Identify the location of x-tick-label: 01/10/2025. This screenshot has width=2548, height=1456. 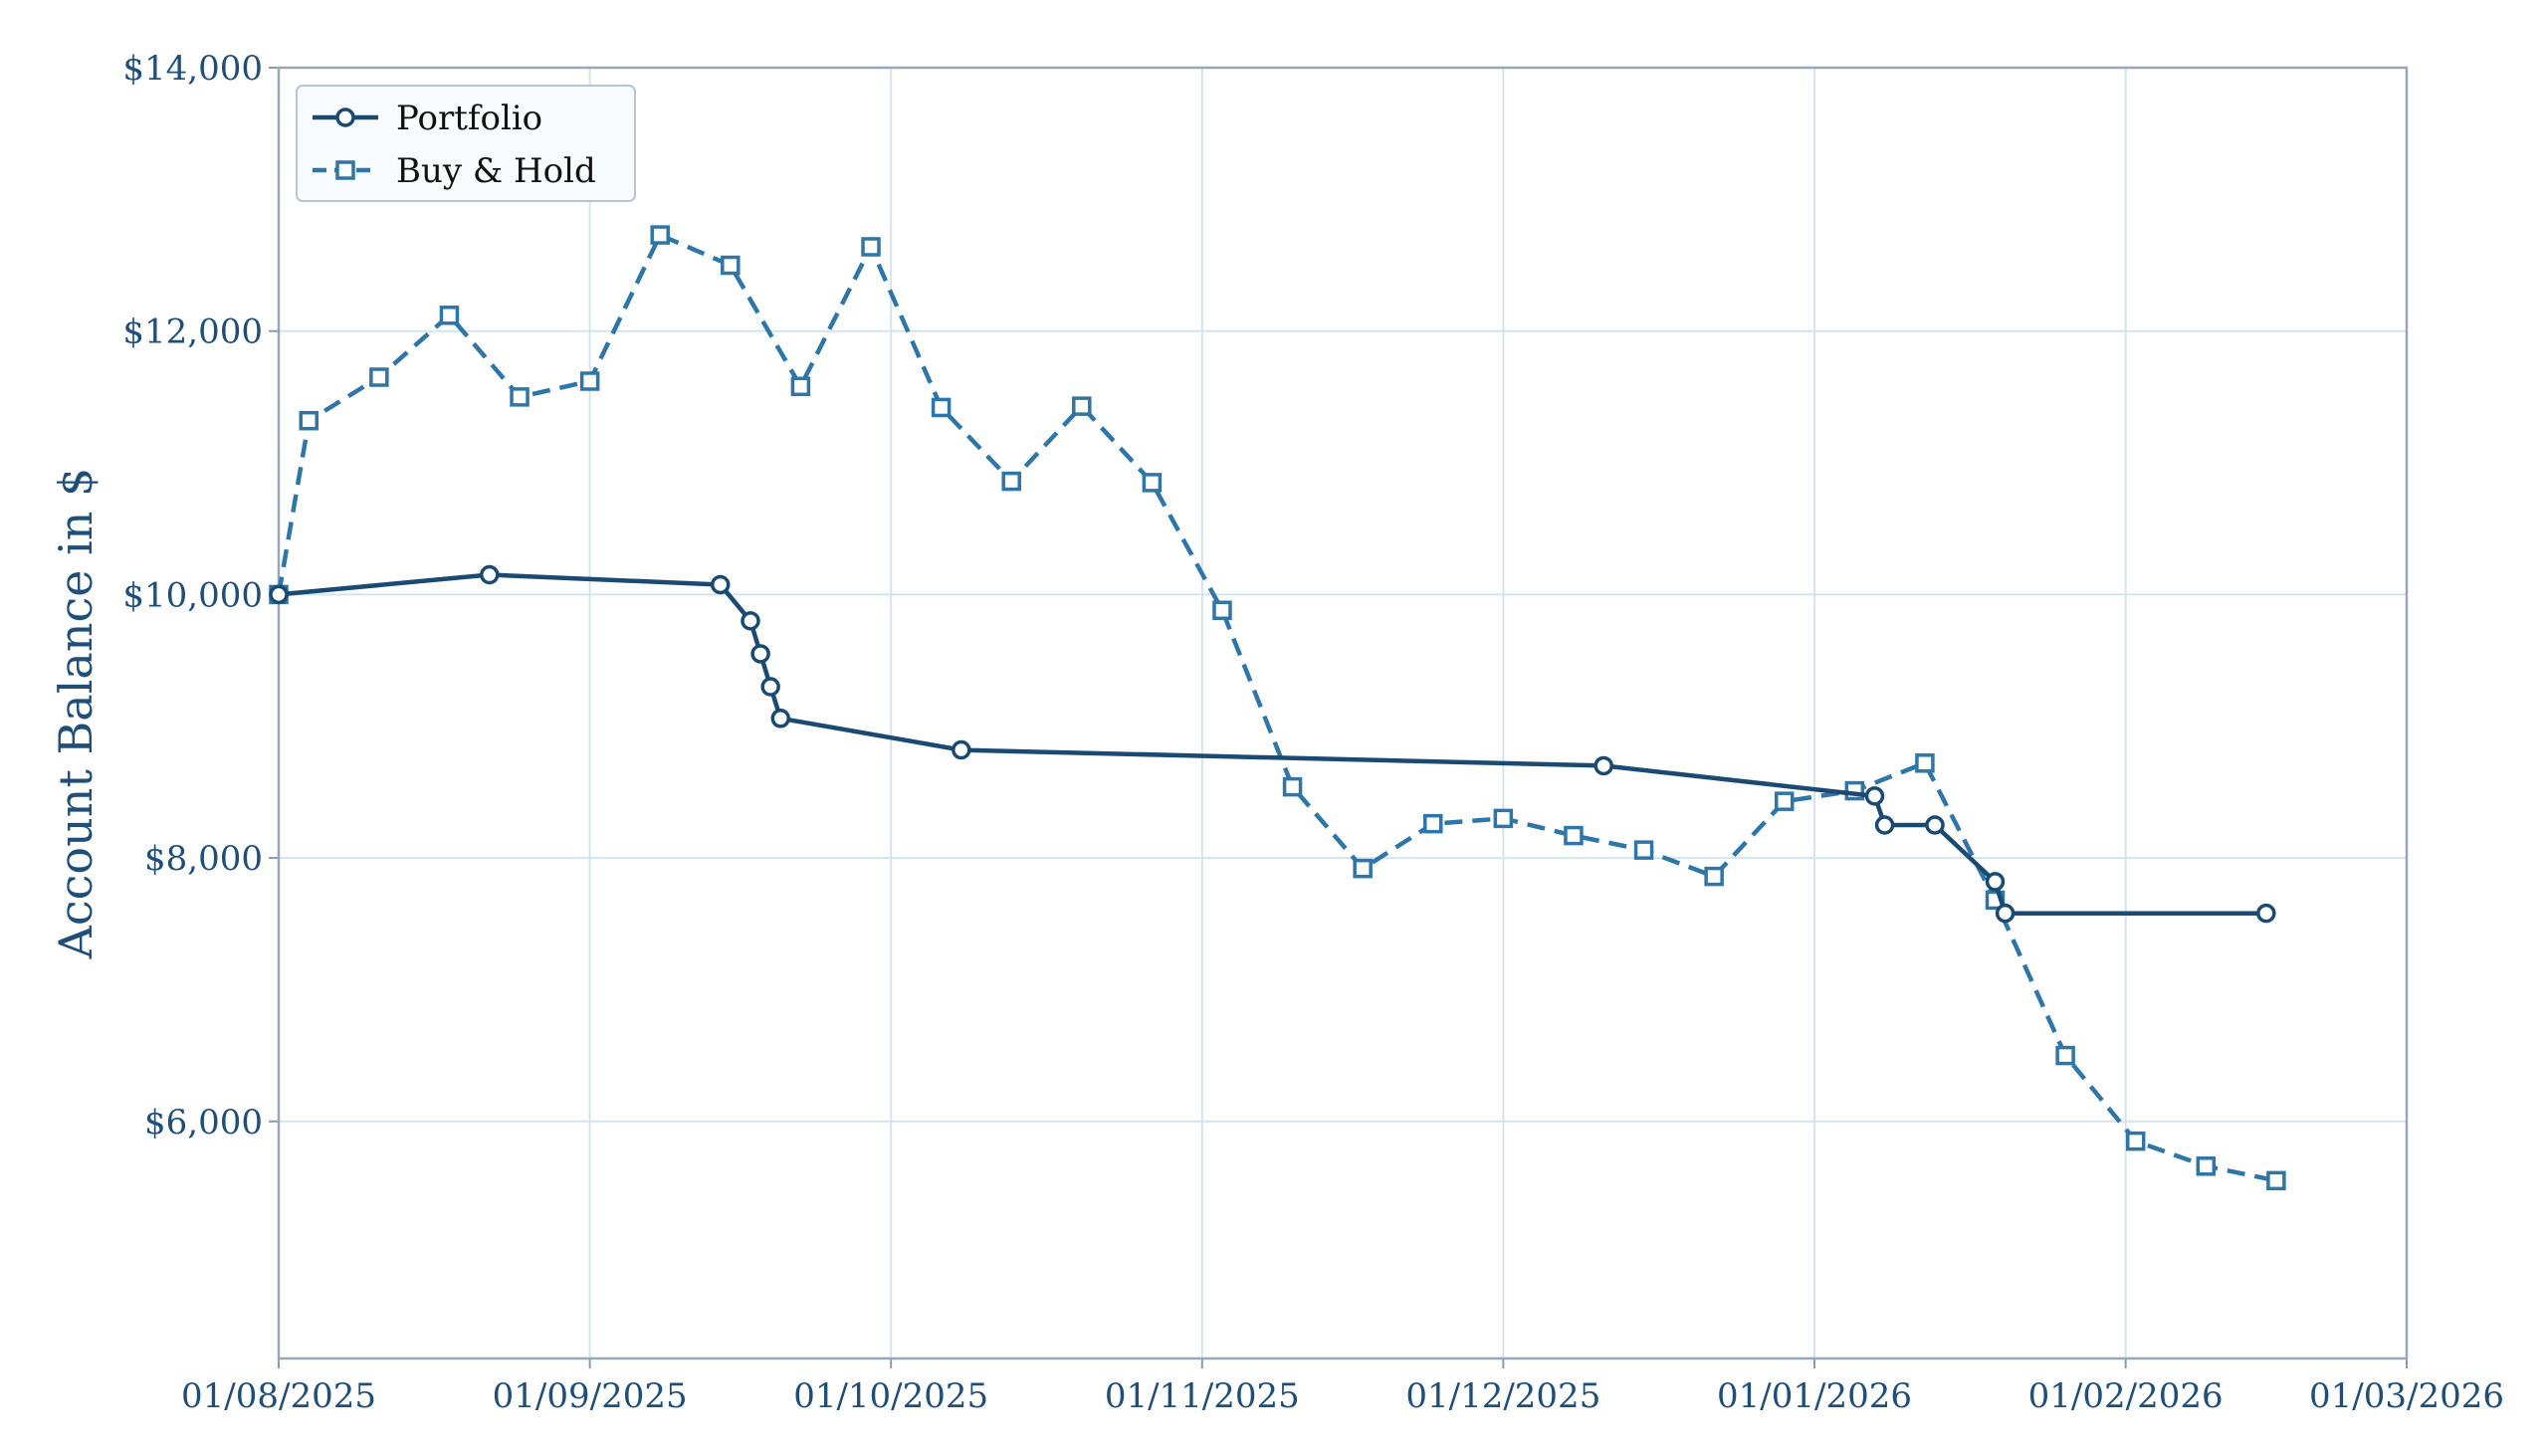
(890, 1396).